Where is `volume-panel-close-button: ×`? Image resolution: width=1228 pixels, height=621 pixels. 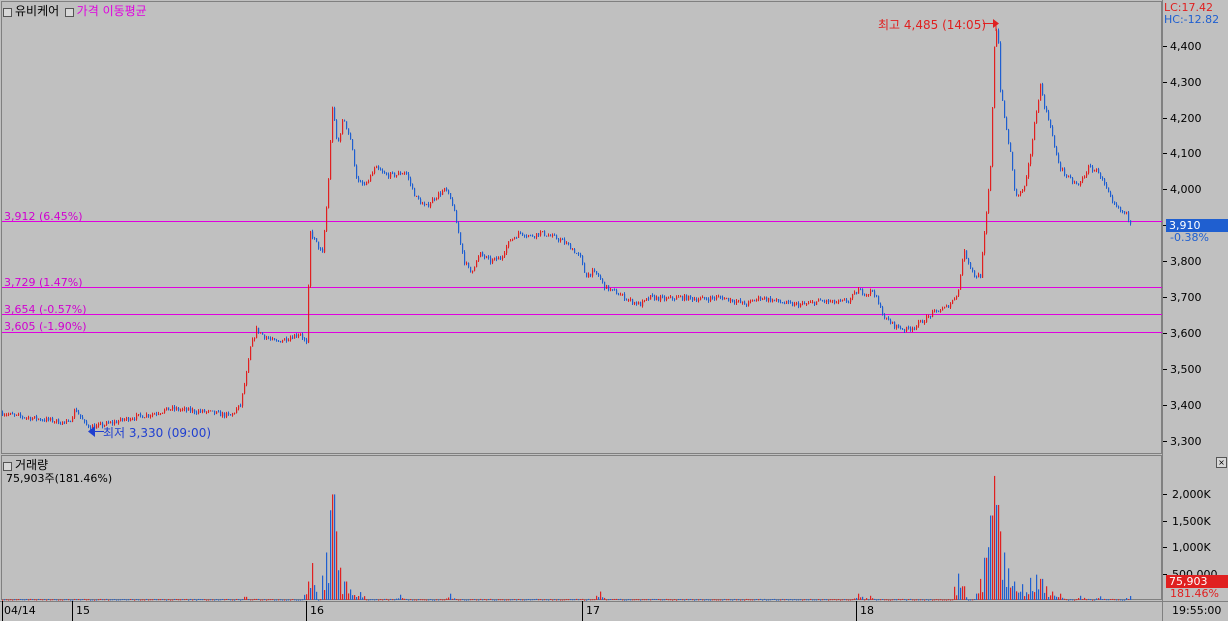
volume-panel-close-button: × is located at coordinates (1221, 462).